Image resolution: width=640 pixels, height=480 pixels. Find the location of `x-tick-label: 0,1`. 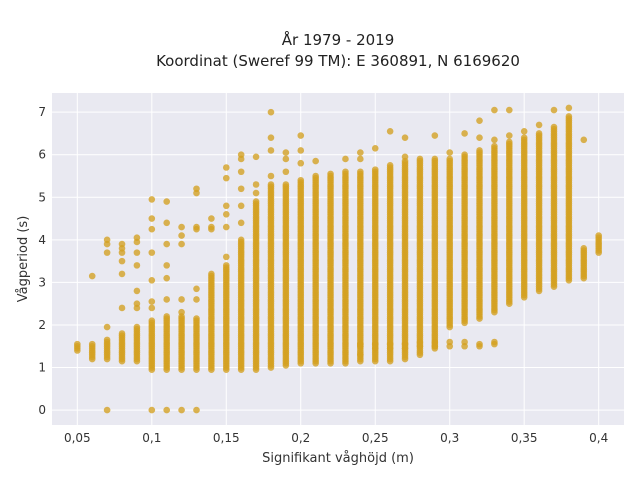

x-tick-label: 0,1 is located at coordinates (151, 438).